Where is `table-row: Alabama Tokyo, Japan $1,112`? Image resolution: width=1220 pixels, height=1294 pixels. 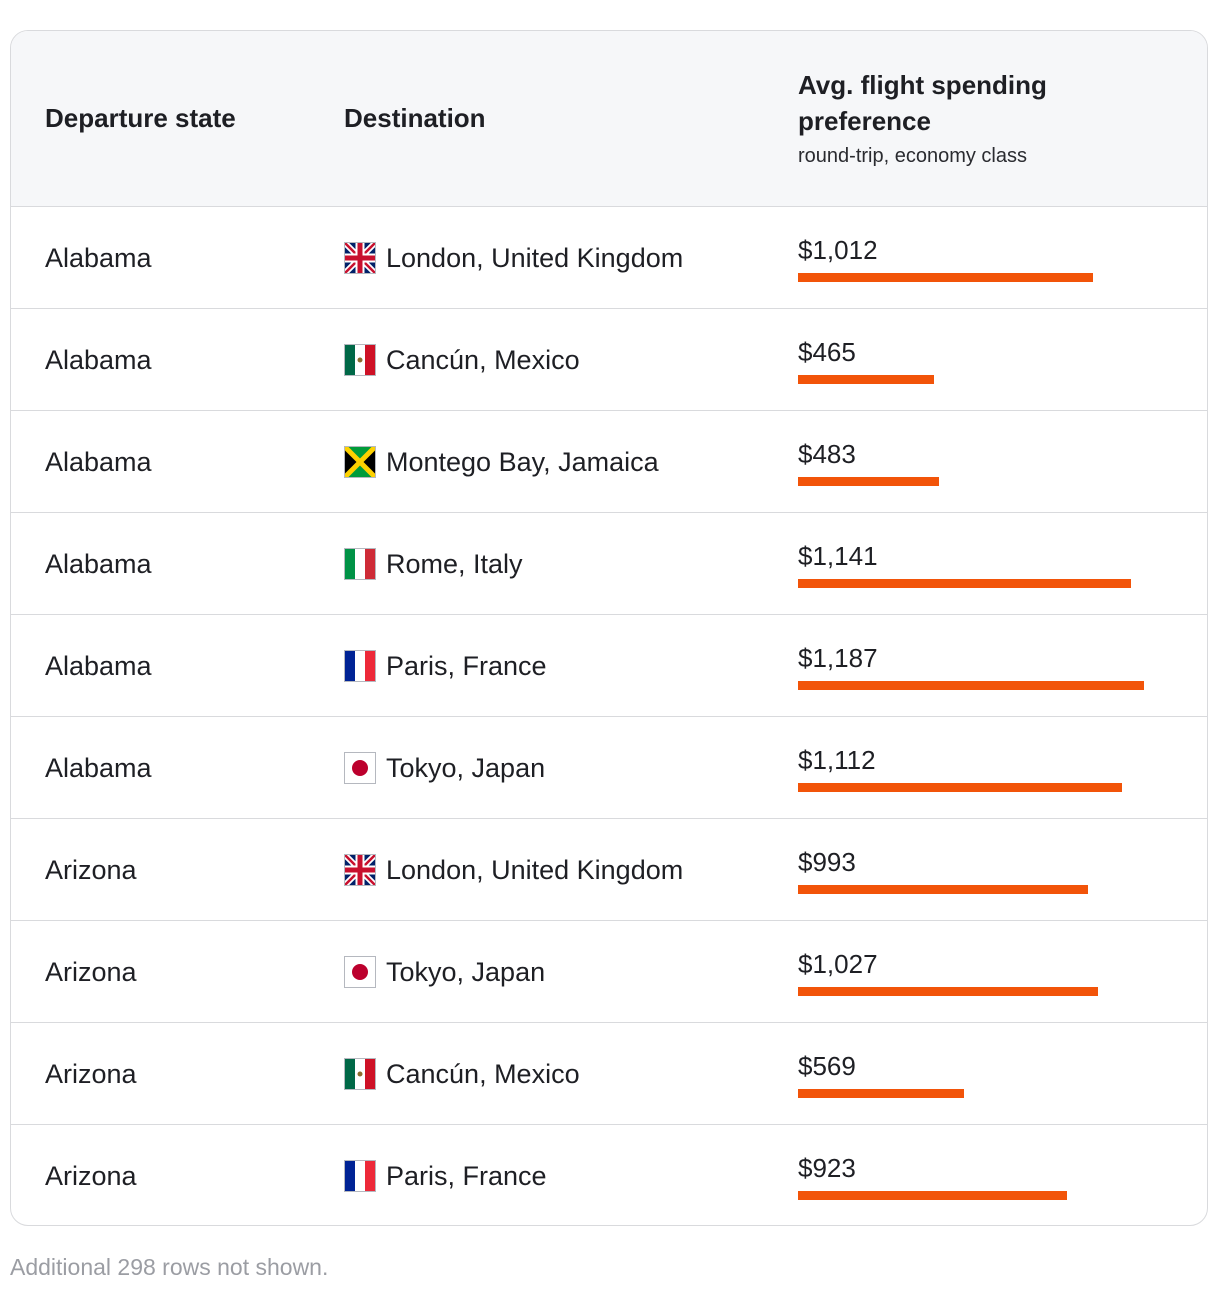 table-row: Alabama Tokyo, Japan $1,112 is located at coordinates (609, 768).